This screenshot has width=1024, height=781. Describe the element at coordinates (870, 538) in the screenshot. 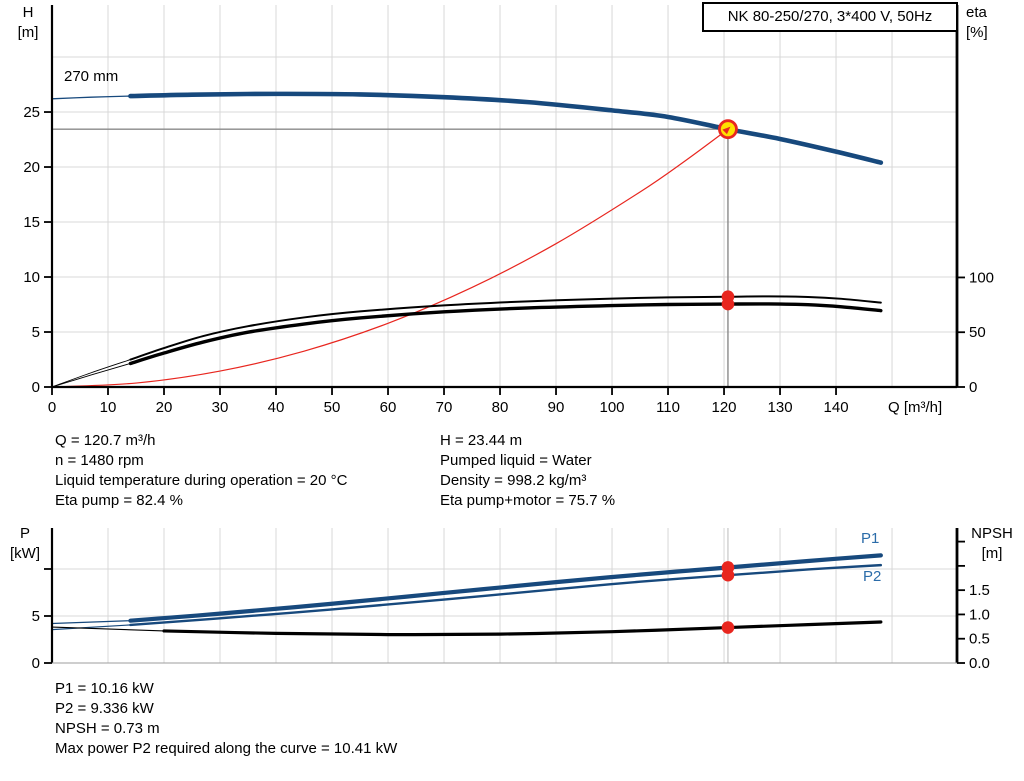

I see `p1-curve-label: P1` at that location.